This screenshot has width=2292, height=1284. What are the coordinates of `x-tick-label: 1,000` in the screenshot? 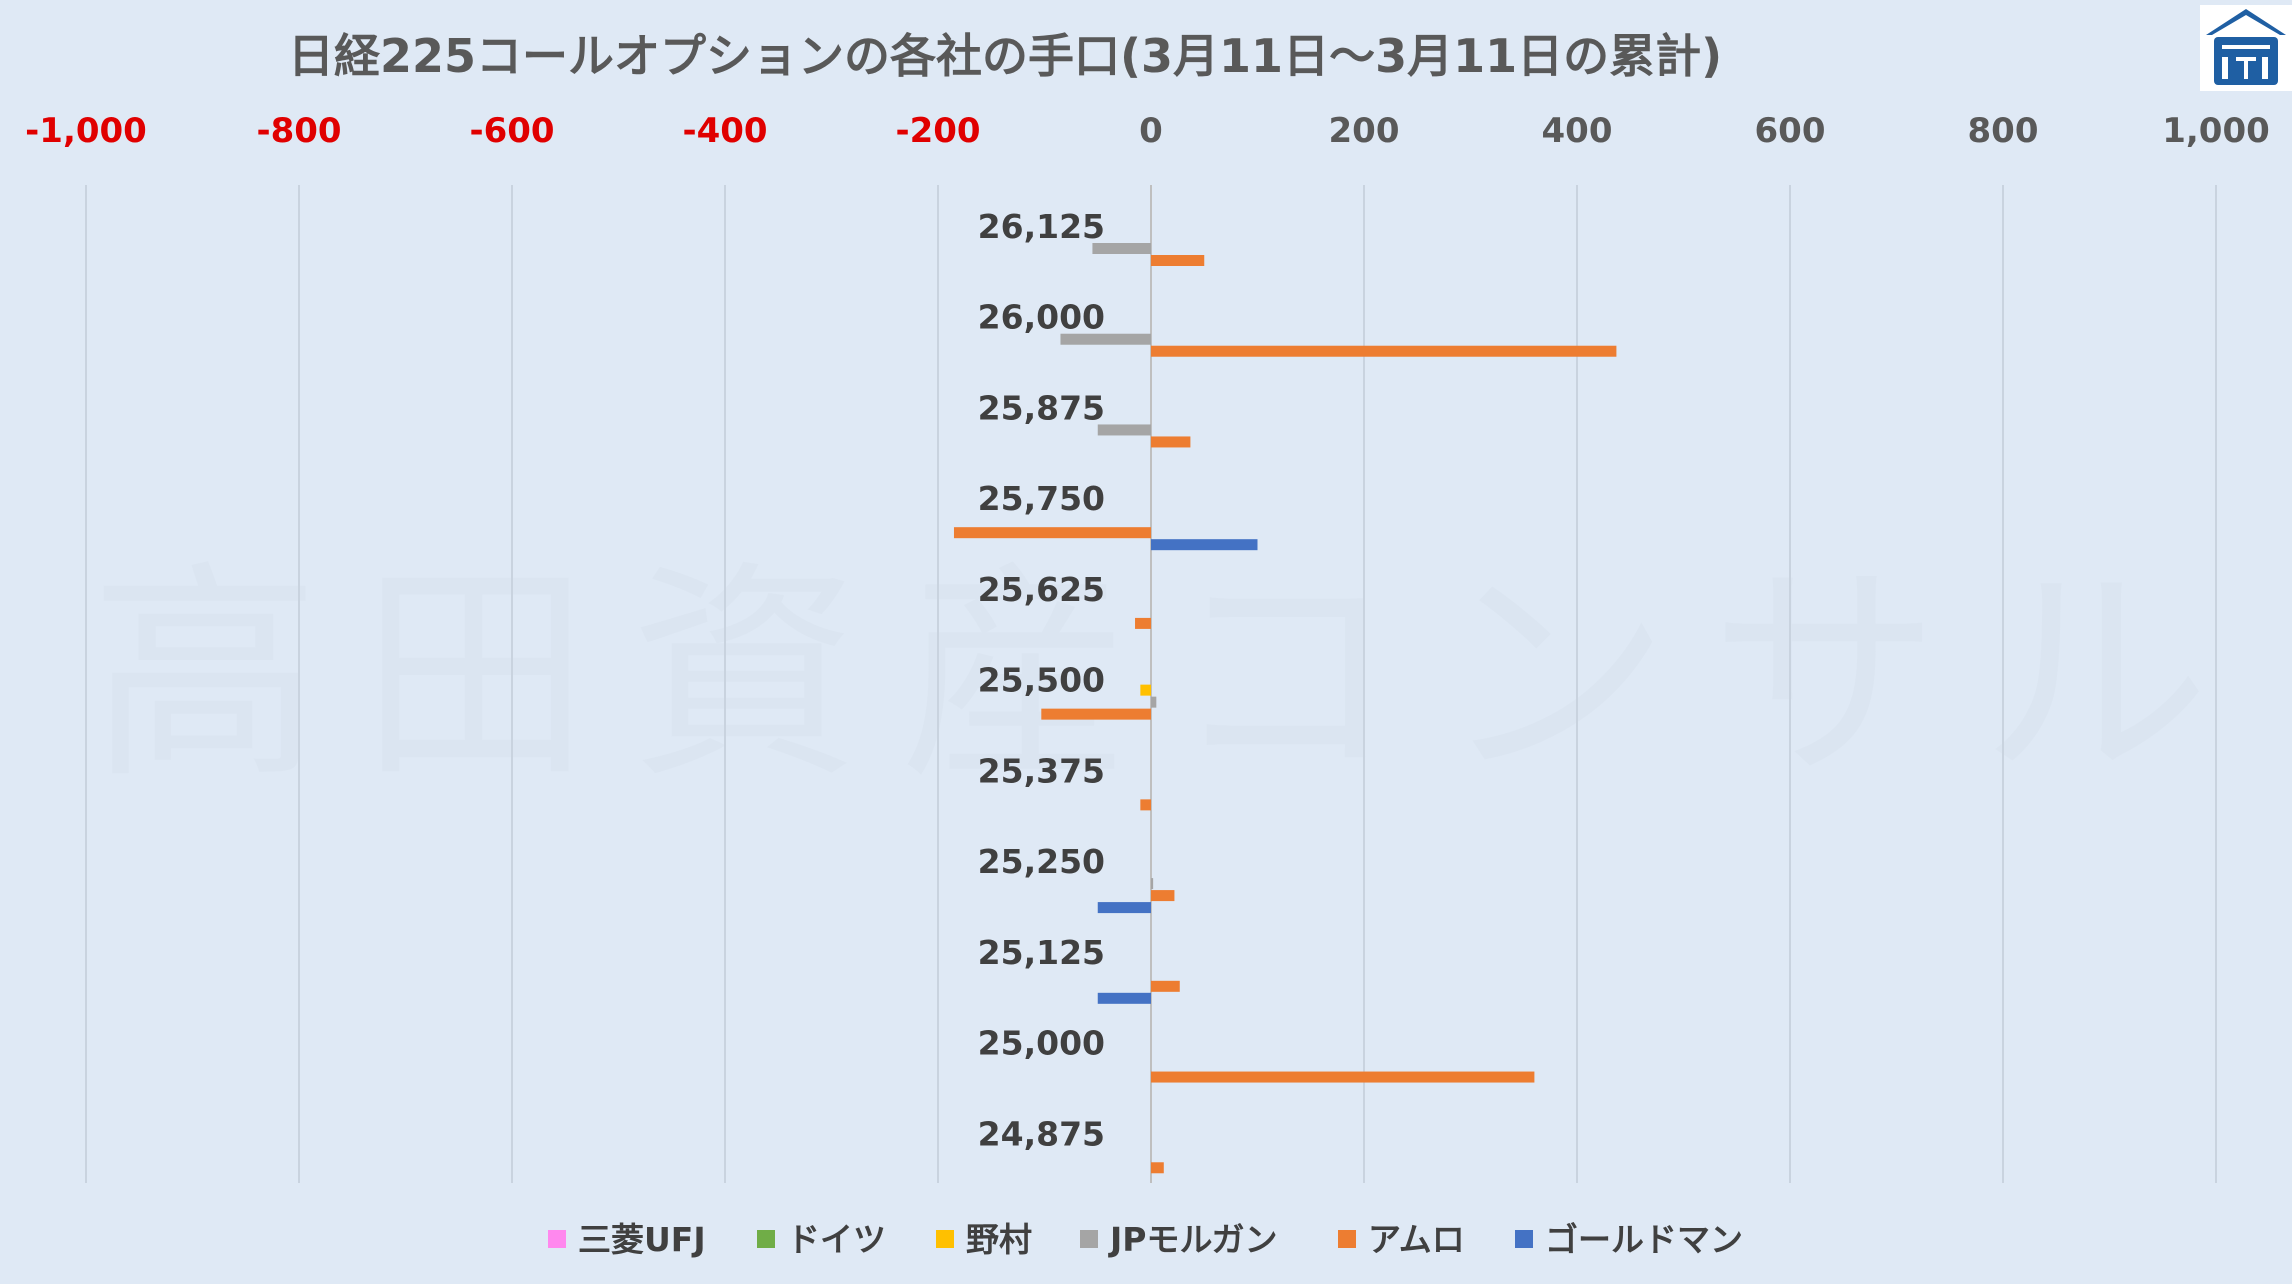 It's located at (2216, 131).